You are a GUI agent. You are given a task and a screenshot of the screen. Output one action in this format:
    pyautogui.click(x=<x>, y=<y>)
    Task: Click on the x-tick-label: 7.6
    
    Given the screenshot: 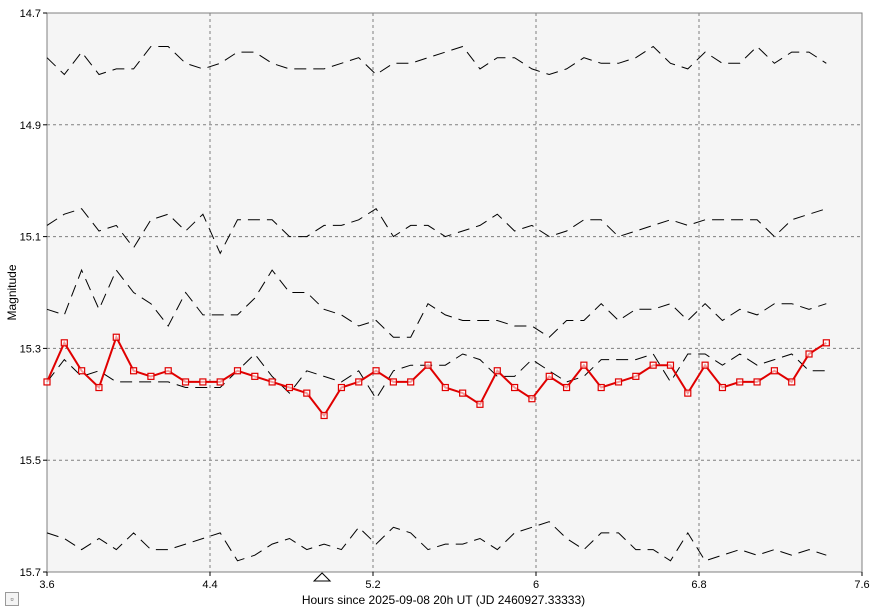 What is the action you would take?
    pyautogui.click(x=861, y=585)
    